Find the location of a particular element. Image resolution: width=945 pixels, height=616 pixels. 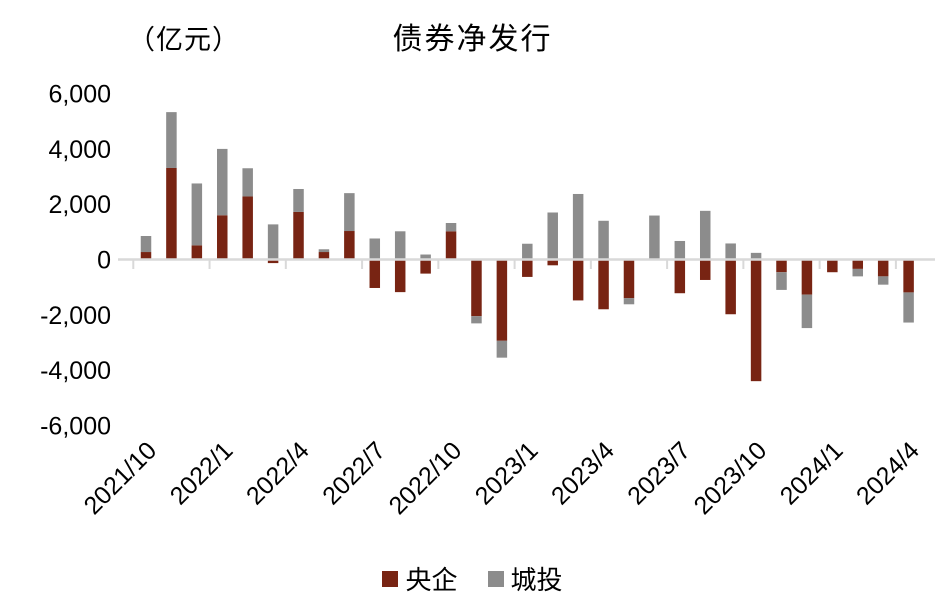

y-axis-unit-label: （亿元） is located at coordinates (184, 40).